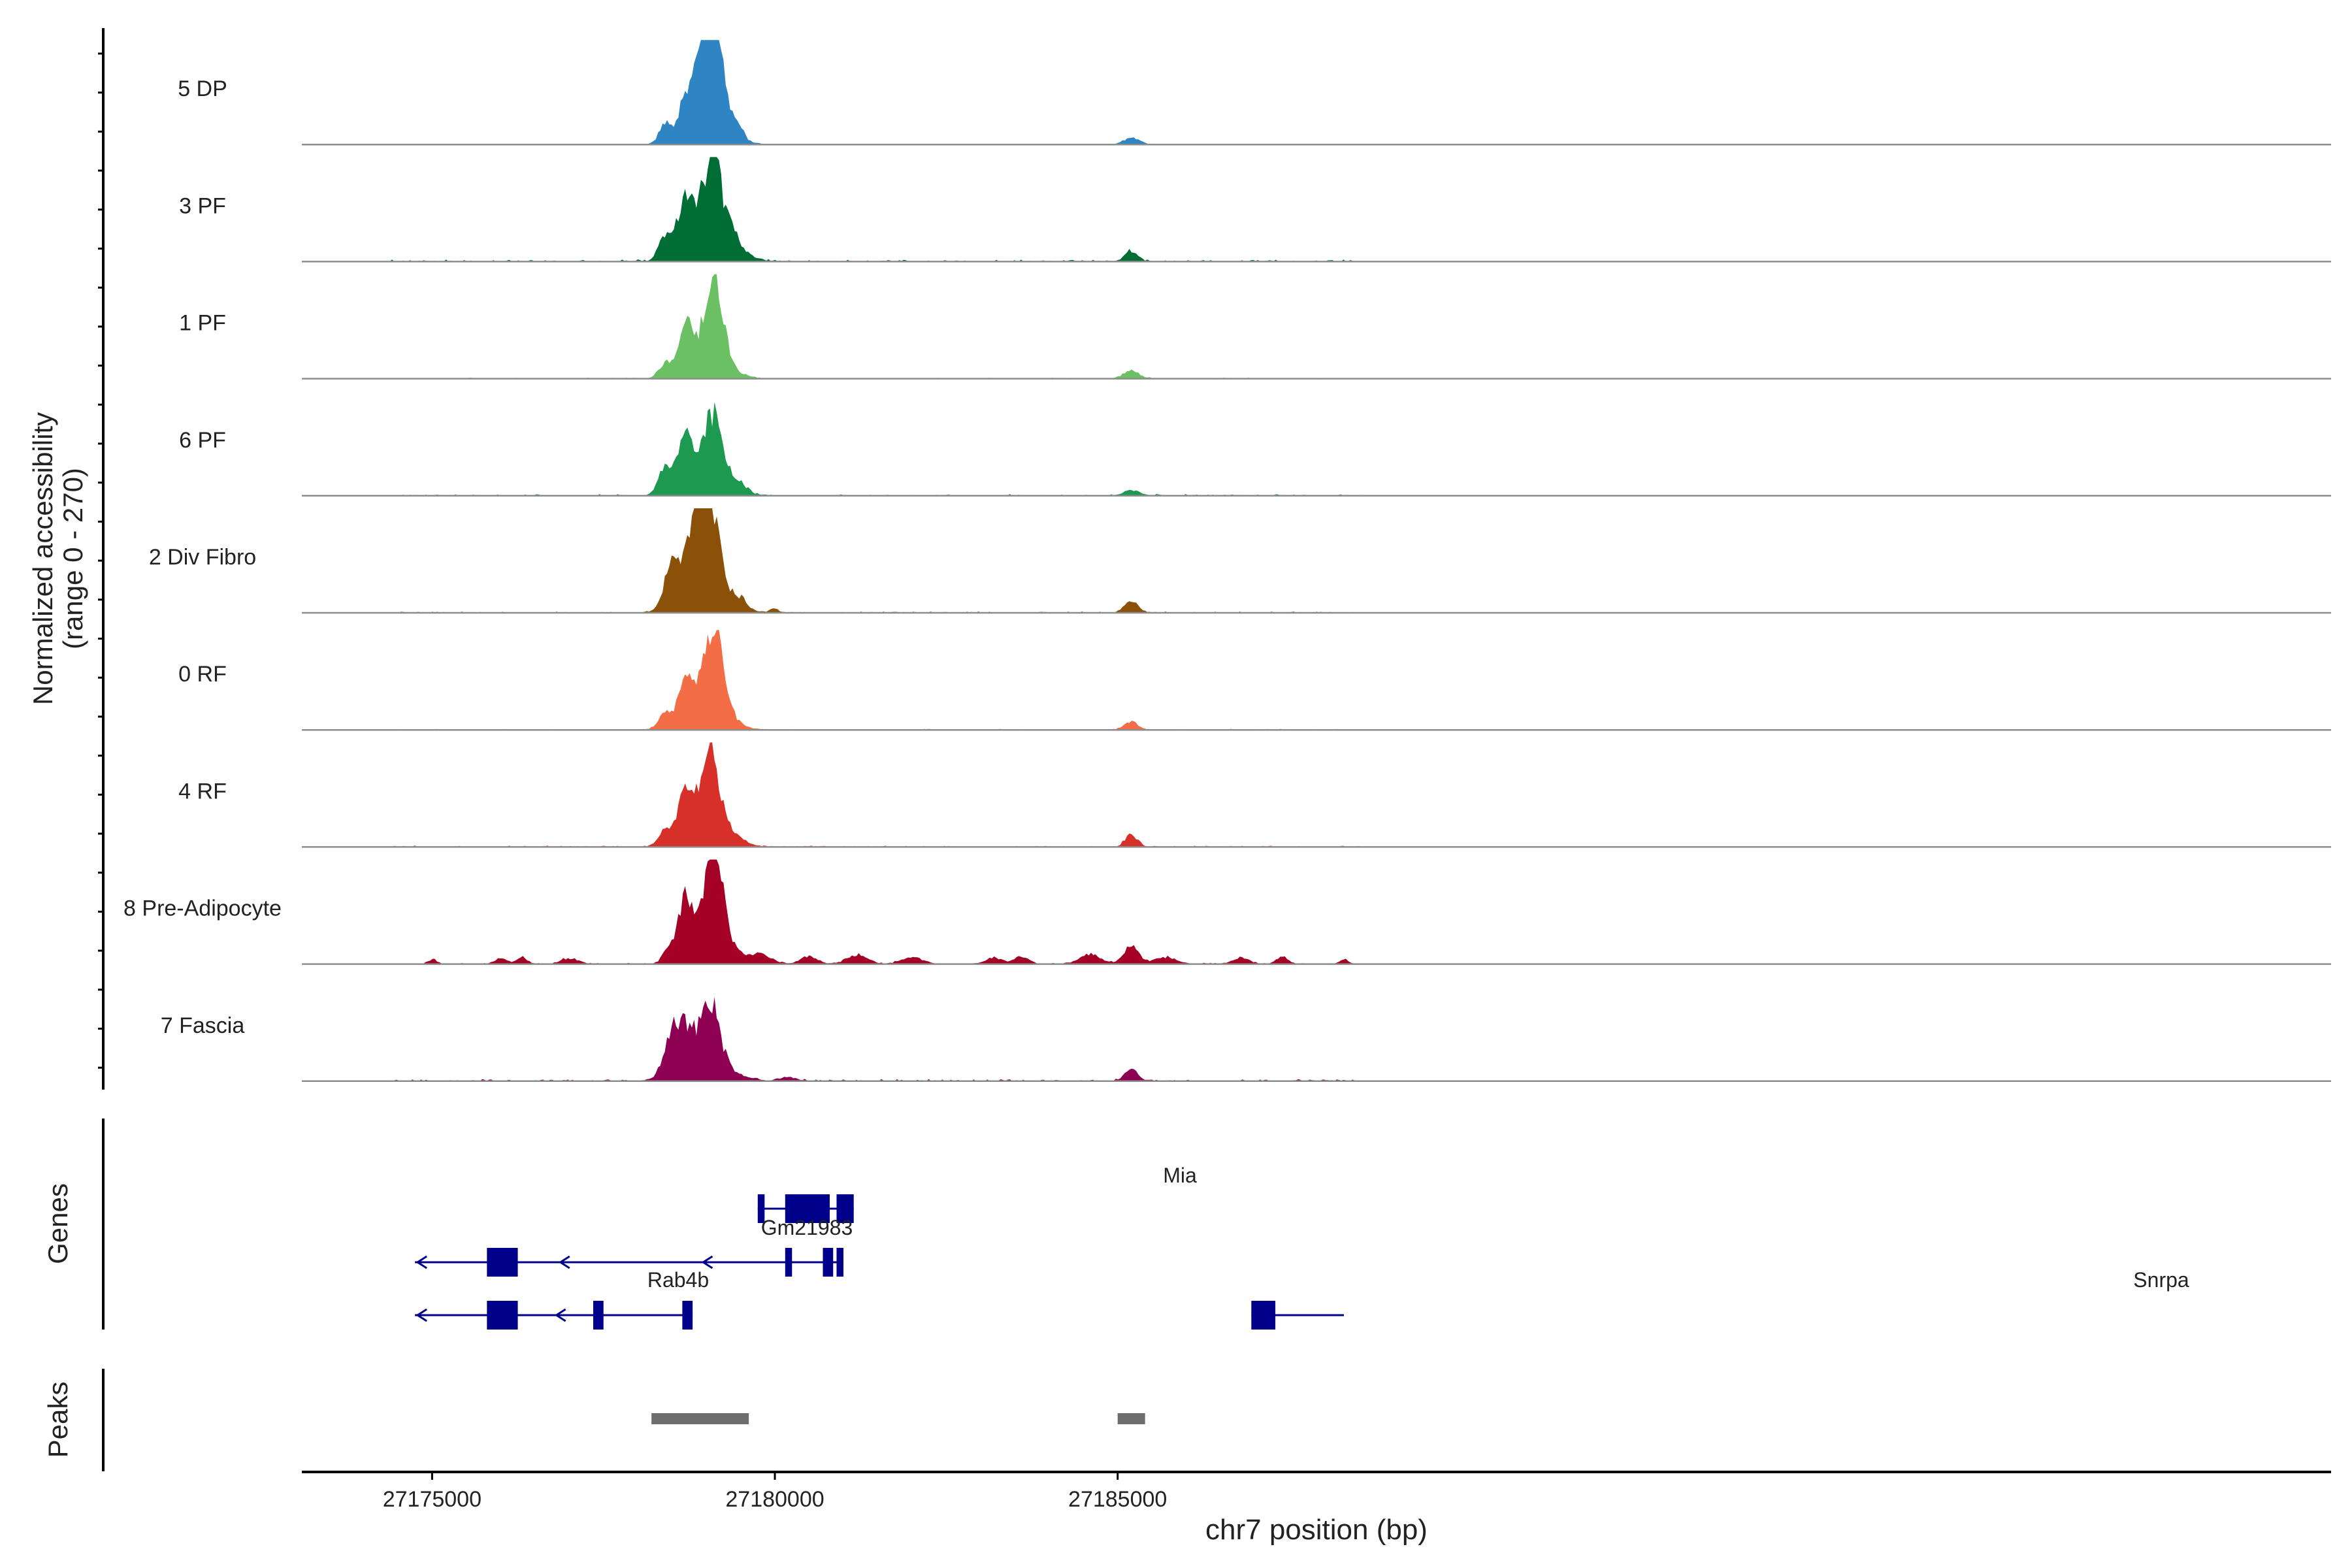 This screenshot has width=2352, height=1568. Describe the element at coordinates (977, 1193) in the screenshot. I see `gene-mia: Mia` at that location.